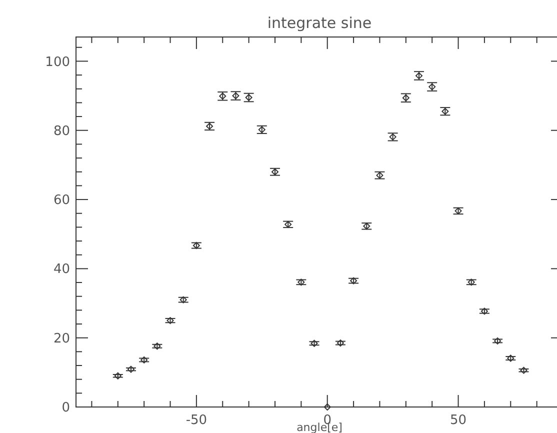 This screenshot has height=433, width=557. I want to click on chart-title: integrate sine, so click(319, 23).